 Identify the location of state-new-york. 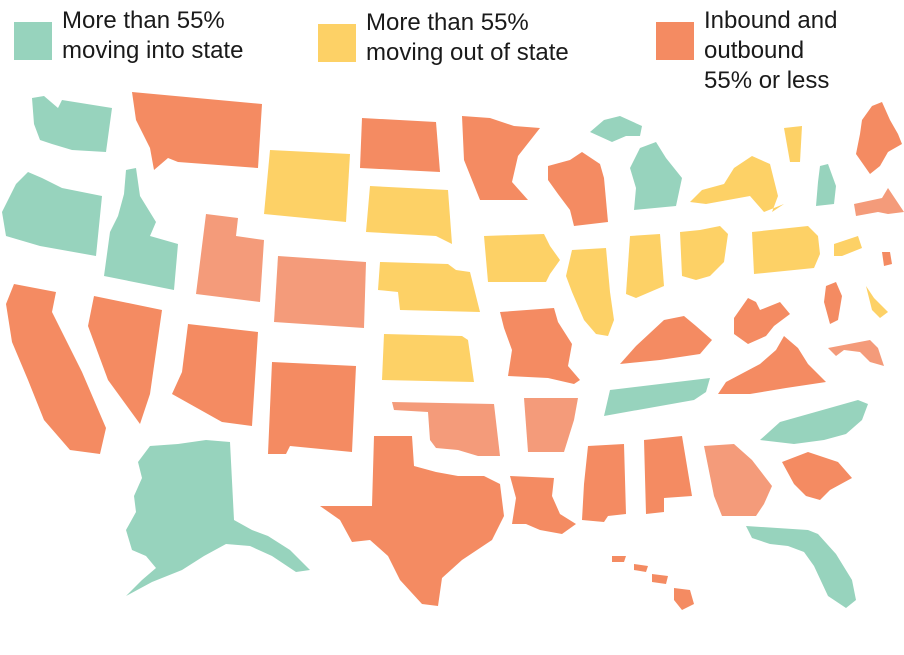
(737, 184).